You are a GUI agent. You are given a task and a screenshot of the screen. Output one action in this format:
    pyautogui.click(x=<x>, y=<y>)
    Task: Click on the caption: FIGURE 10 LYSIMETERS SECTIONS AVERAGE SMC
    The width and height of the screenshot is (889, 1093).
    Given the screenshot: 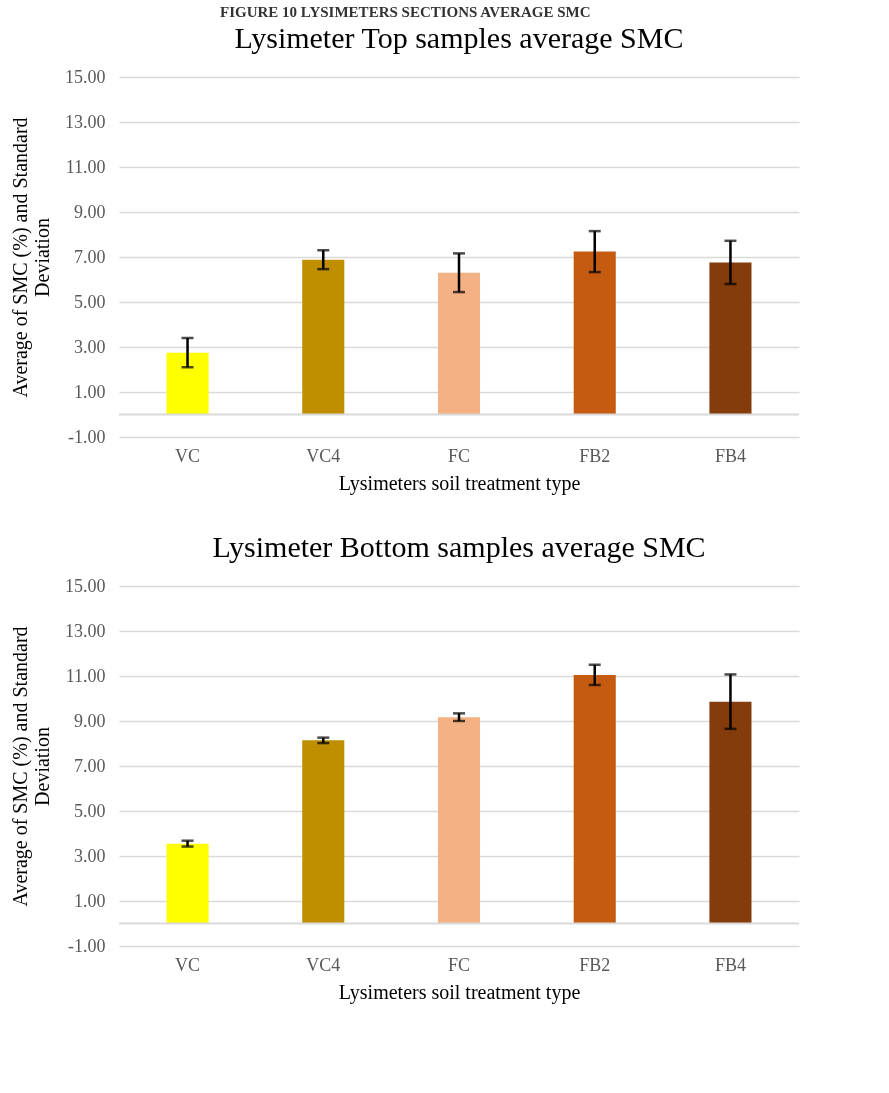 What is the action you would take?
    pyautogui.click(x=405, y=12)
    